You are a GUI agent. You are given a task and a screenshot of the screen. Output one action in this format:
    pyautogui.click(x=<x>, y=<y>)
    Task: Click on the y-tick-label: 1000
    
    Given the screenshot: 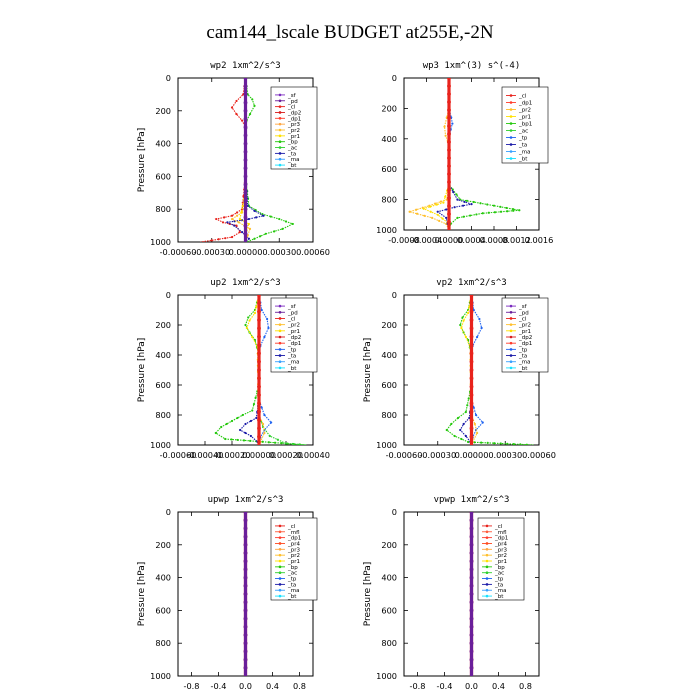 What is the action you would take?
    pyautogui.click(x=386, y=445)
    